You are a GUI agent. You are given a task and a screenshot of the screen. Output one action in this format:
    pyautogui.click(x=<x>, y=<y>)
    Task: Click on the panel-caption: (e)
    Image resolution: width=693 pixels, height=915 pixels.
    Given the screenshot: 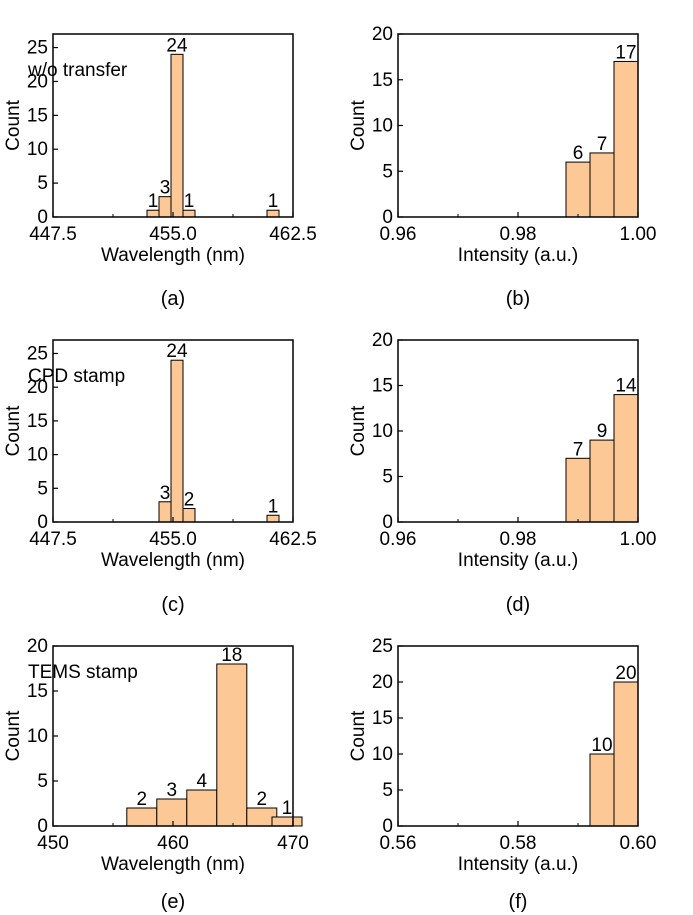 What is the action you would take?
    pyautogui.click(x=173, y=902)
    